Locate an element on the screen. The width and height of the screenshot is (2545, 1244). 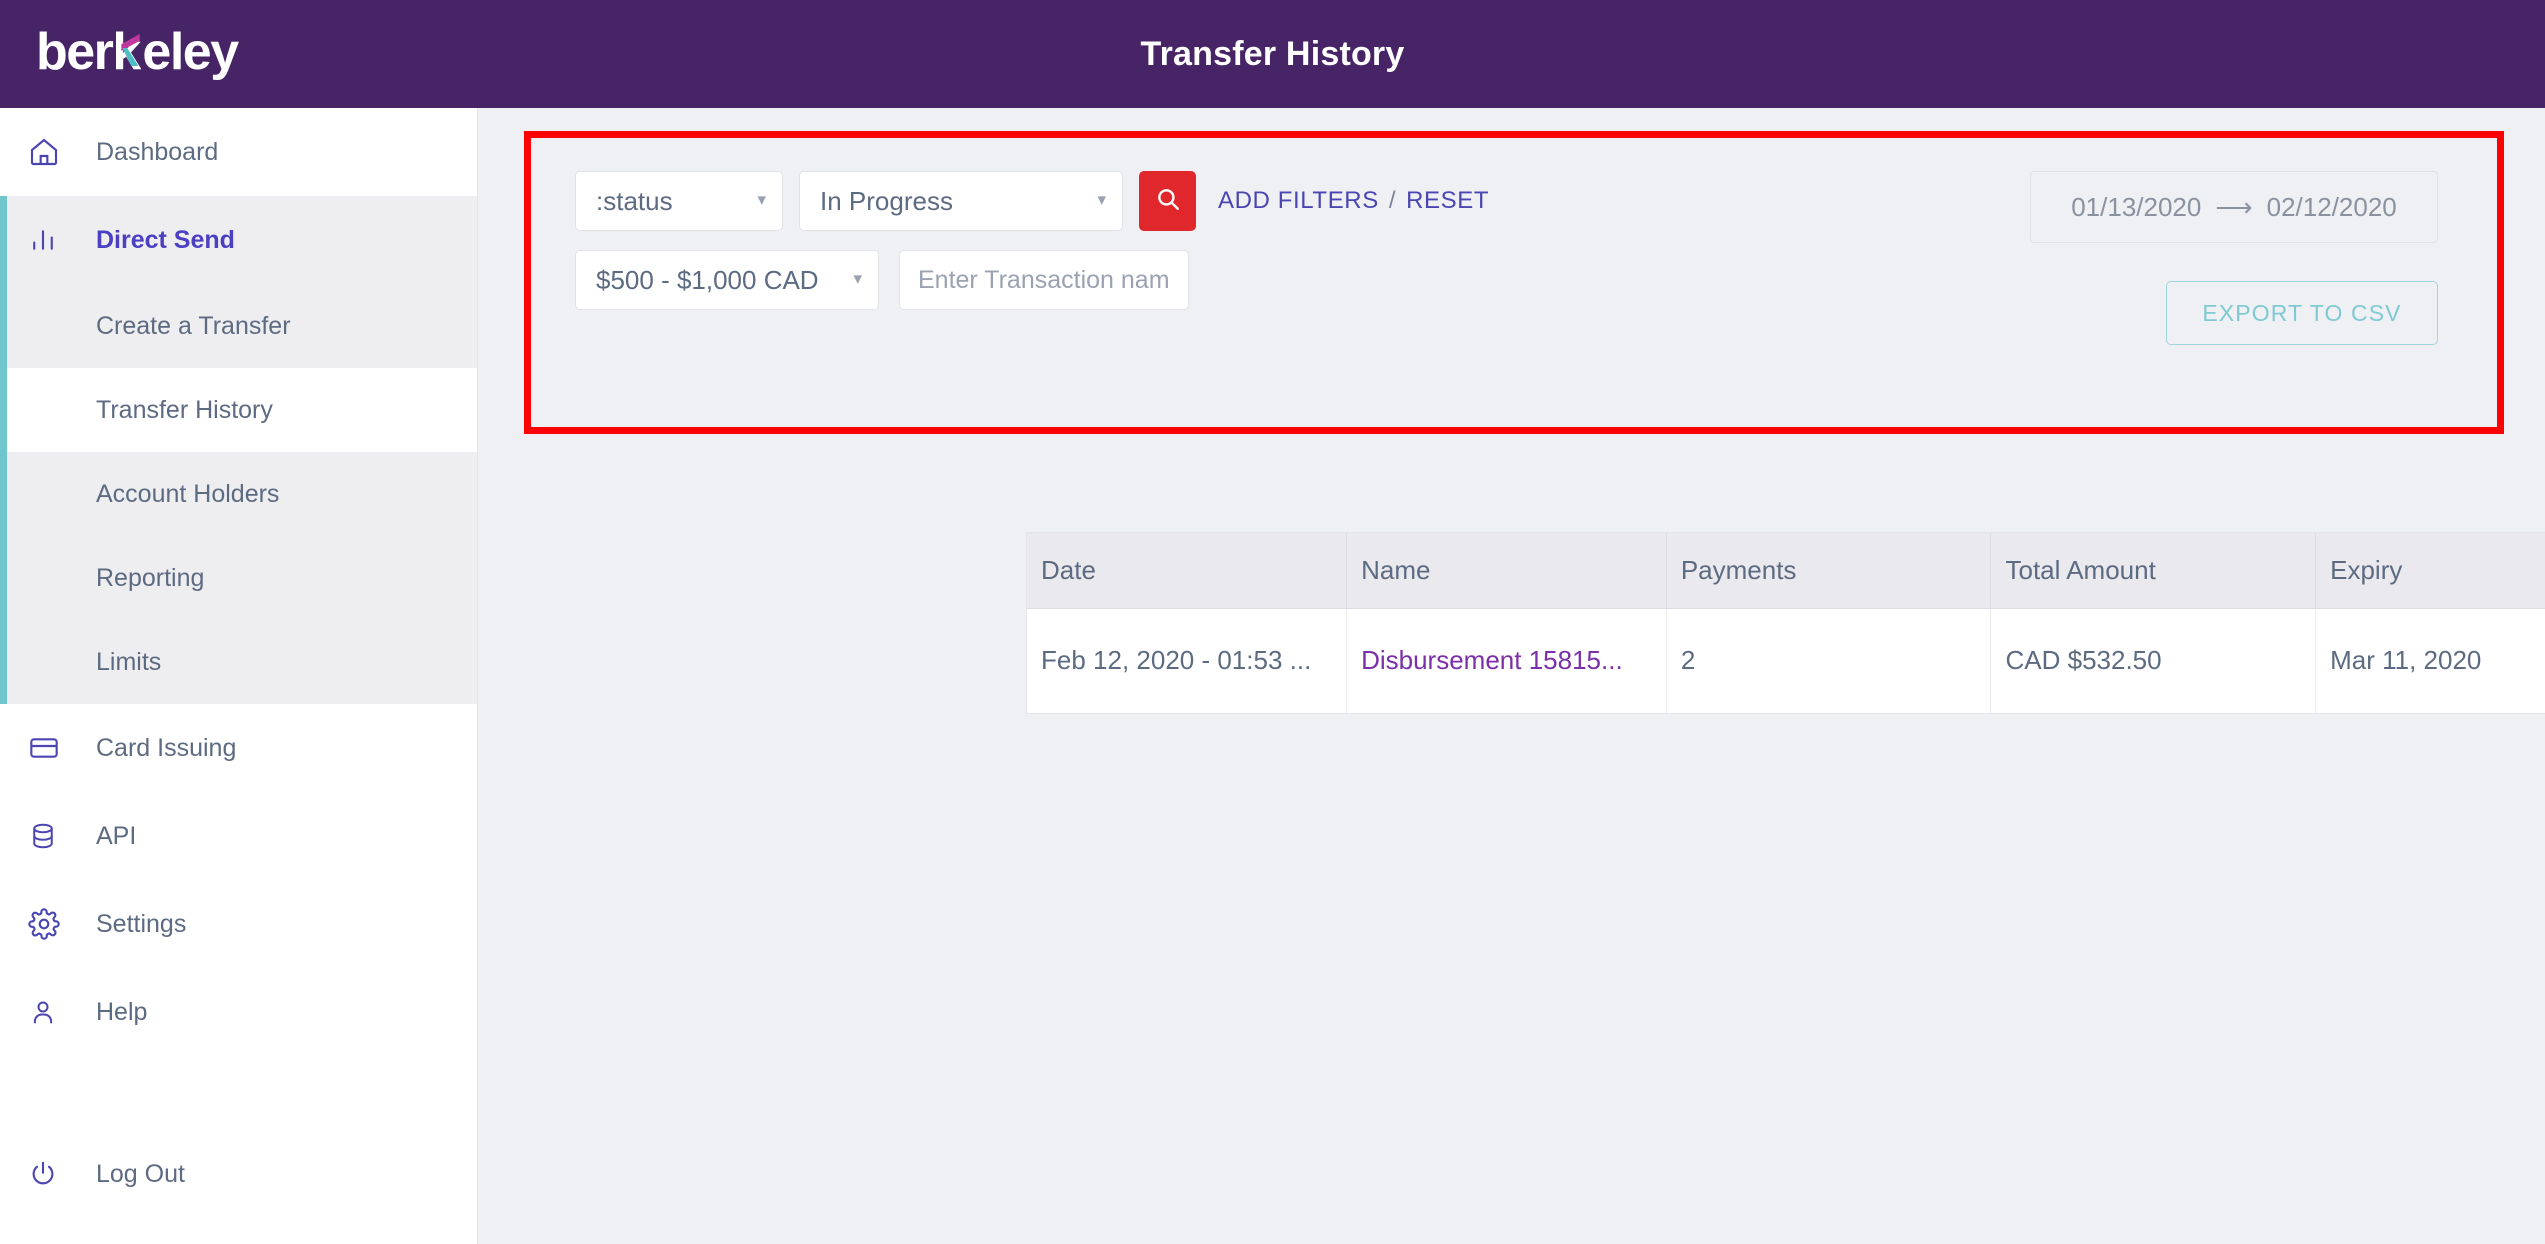
power-icon is located at coordinates (55, 1174).